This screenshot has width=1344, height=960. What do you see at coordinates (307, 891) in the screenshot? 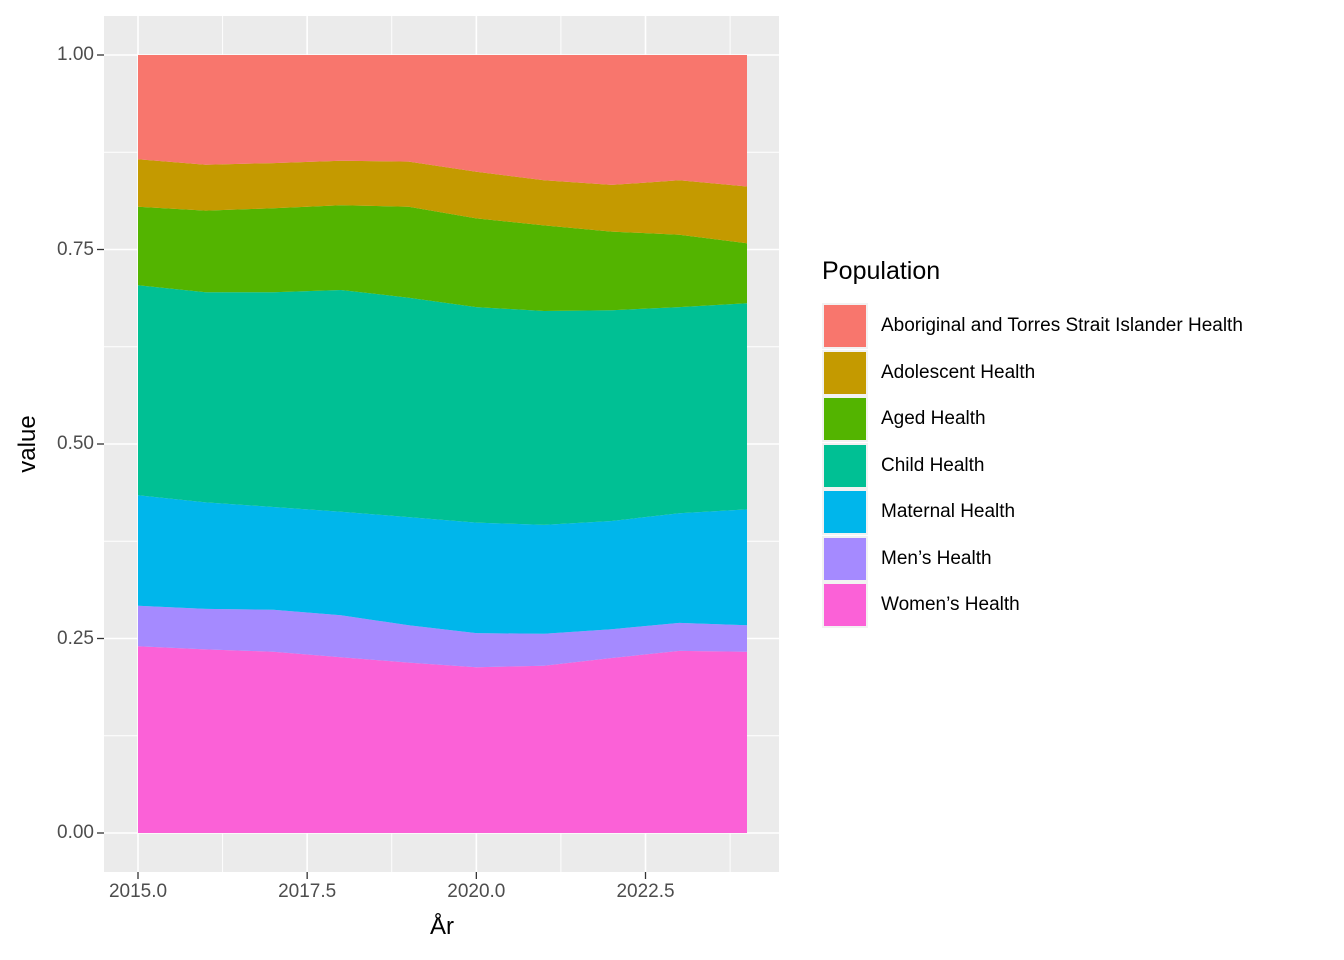
I see `x-tick-label: 2017.5` at bounding box center [307, 891].